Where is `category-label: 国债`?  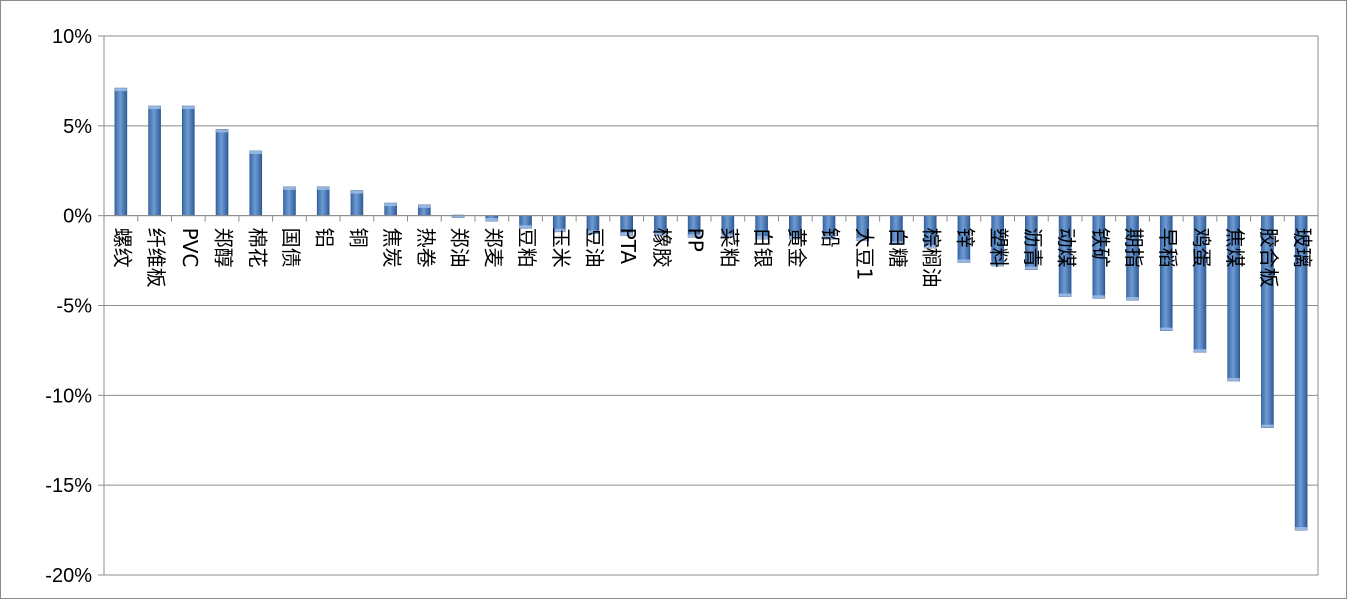 category-label: 国债 is located at coordinates (291, 248).